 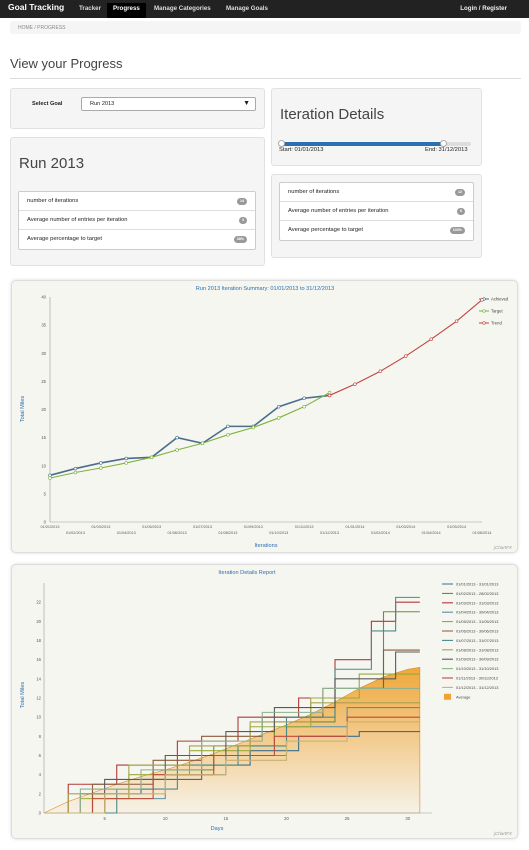 What do you see at coordinates (43, 297) in the screenshot?
I see `y-tick-label: 40` at bounding box center [43, 297].